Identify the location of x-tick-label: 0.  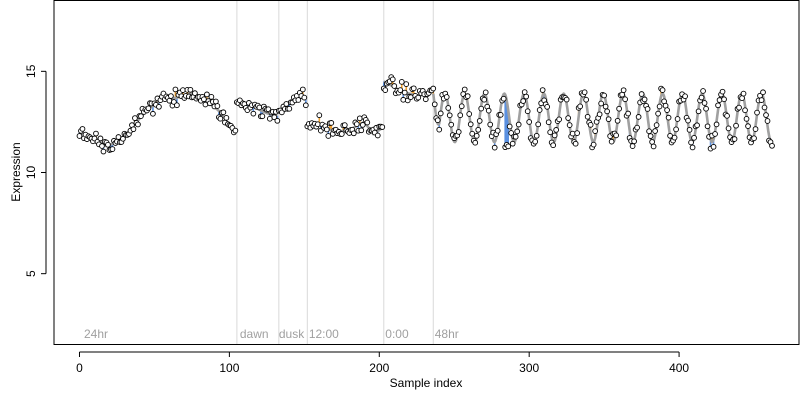
(79, 368).